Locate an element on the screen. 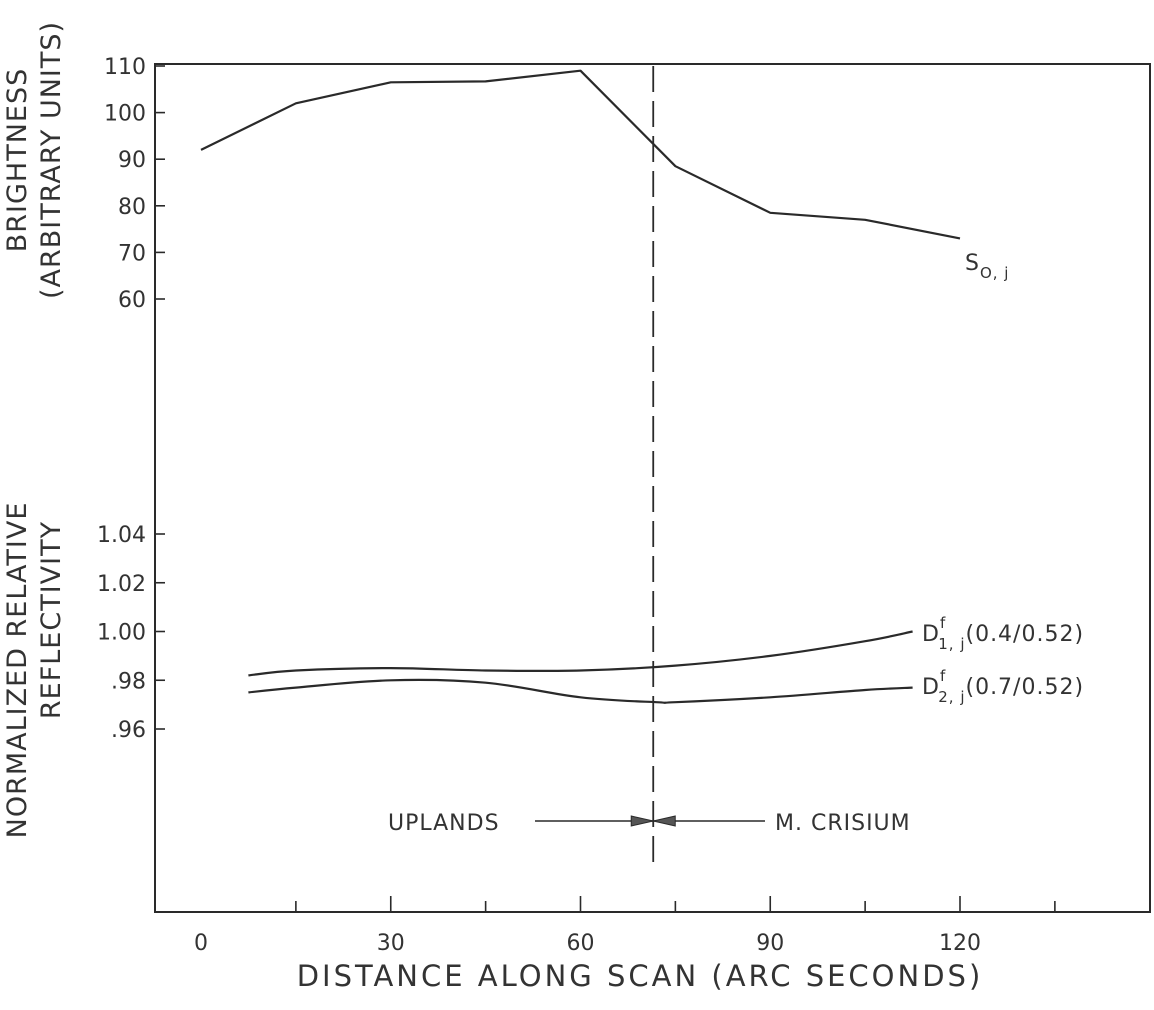 Image resolution: width=1154 pixels, height=1010 pixels. y-tick-label: 80 is located at coordinates (132, 207).